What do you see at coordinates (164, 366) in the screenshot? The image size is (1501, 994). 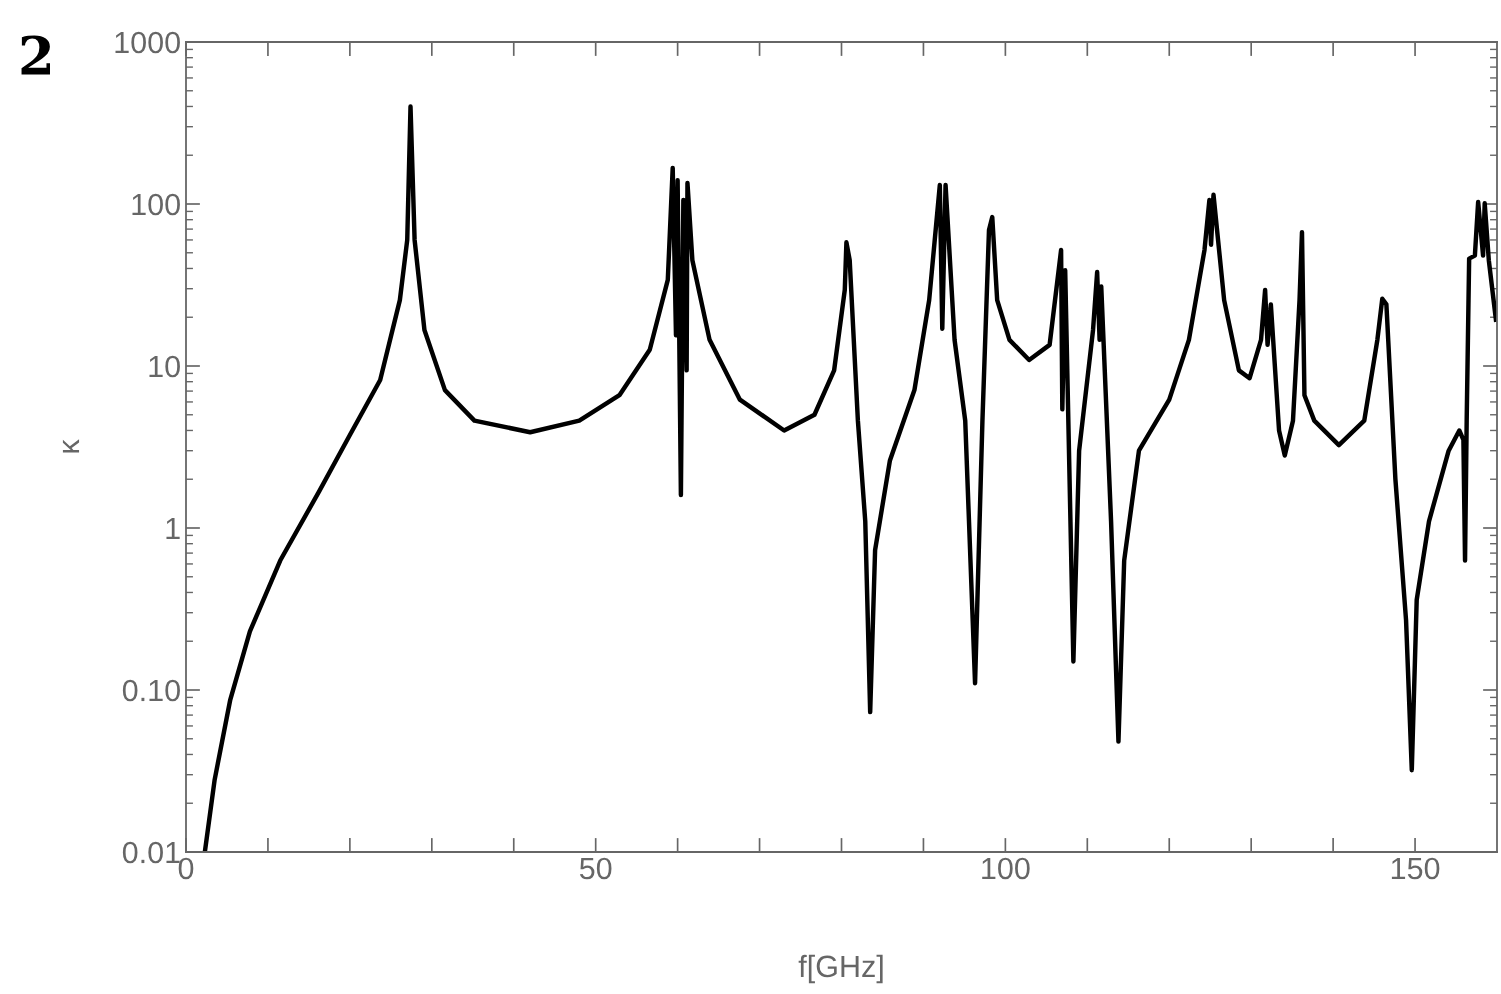 I see `y-tick-label: 10` at bounding box center [164, 366].